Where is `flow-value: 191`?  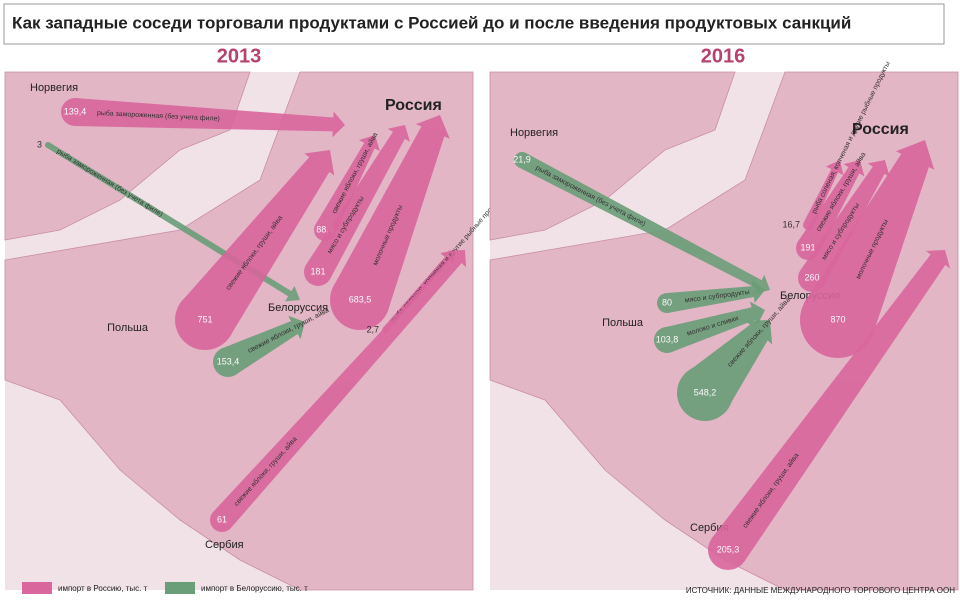
flow-value: 191 is located at coordinates (807, 247).